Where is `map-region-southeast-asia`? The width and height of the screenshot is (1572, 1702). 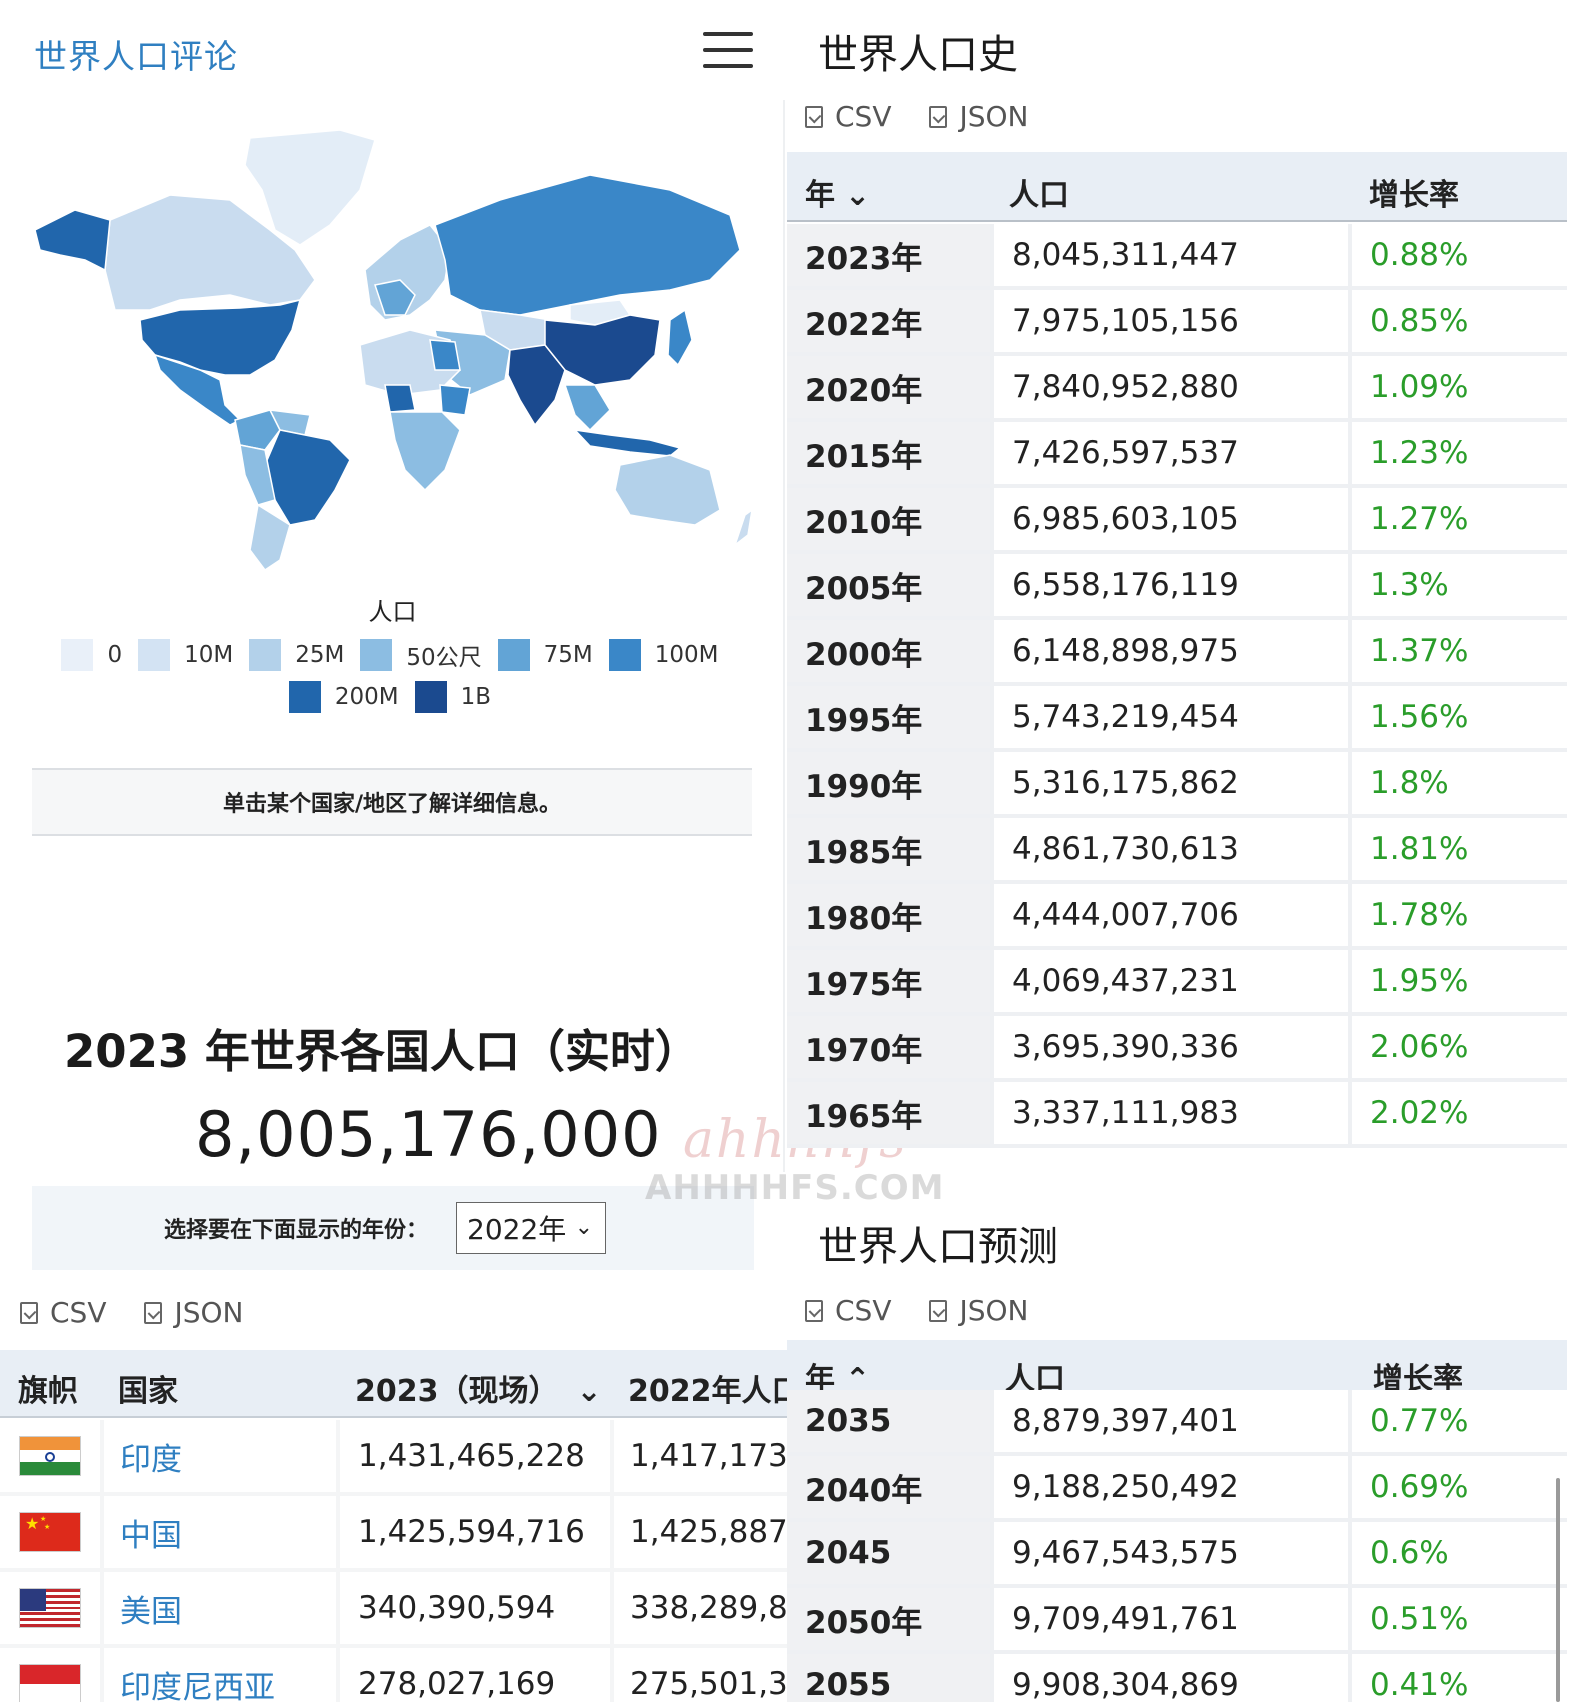
map-region-southeast-asia is located at coordinates (587, 408).